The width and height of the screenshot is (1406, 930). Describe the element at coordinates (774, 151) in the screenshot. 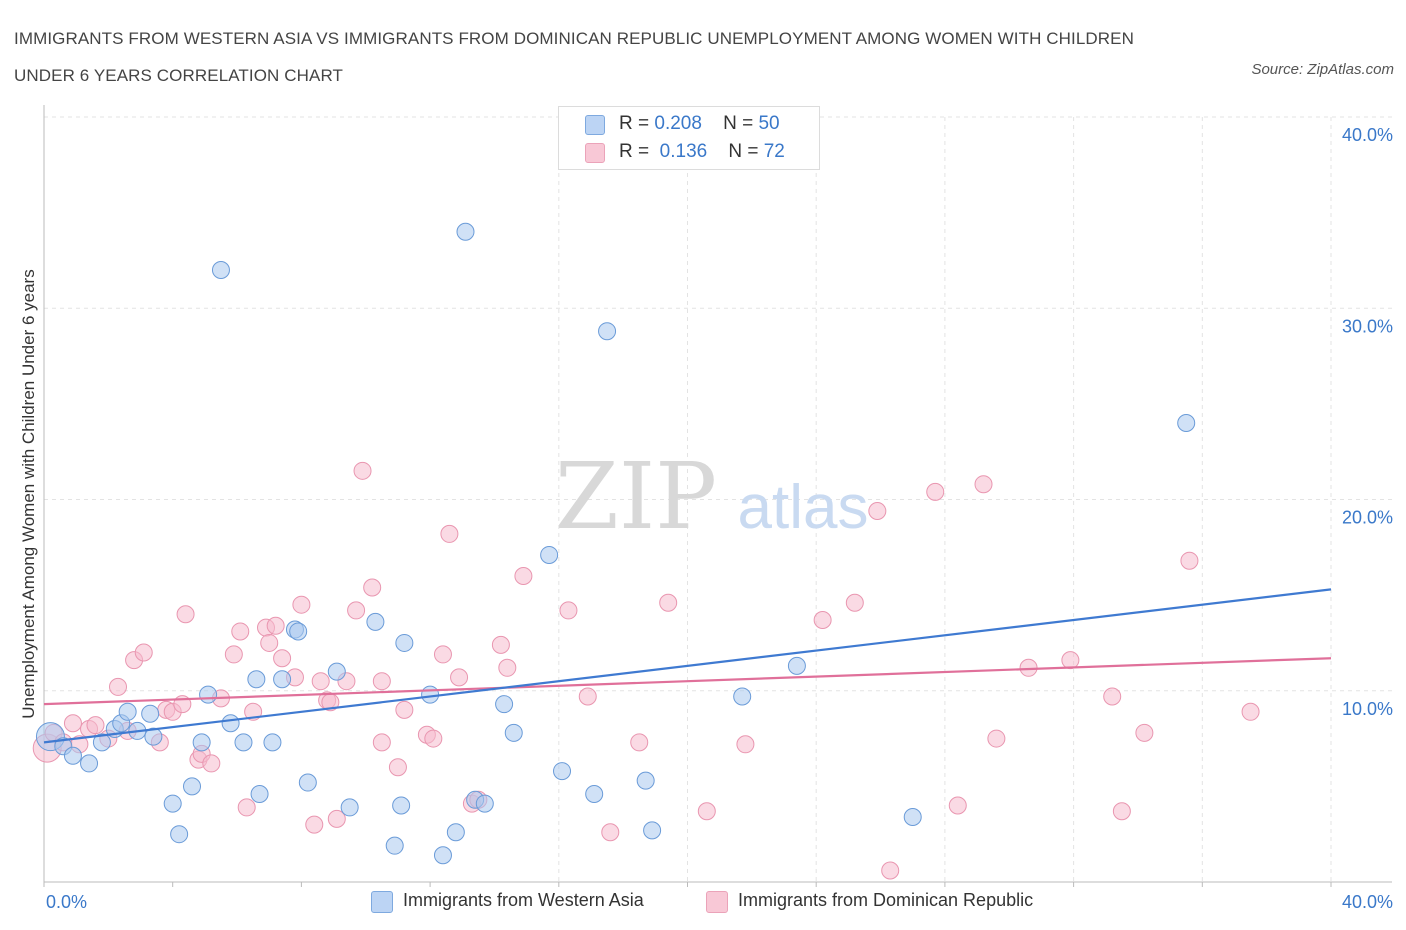

I see `legend-n-value-pink: 72` at that location.